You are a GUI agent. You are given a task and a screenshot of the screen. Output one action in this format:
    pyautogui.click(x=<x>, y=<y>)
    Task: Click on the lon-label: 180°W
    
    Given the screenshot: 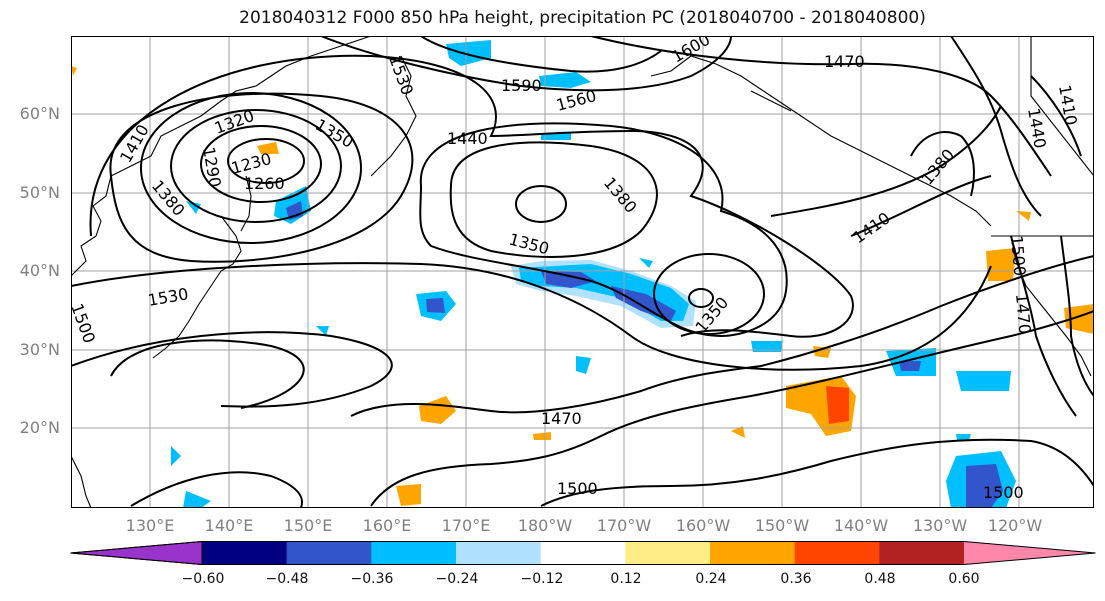 What is the action you would take?
    pyautogui.click(x=545, y=525)
    